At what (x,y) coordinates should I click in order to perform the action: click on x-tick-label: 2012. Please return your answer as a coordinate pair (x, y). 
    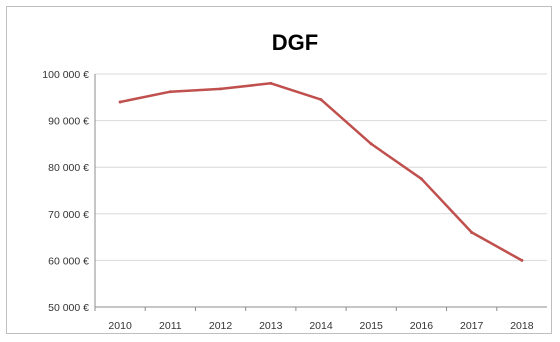
    Looking at the image, I should click on (221, 326).